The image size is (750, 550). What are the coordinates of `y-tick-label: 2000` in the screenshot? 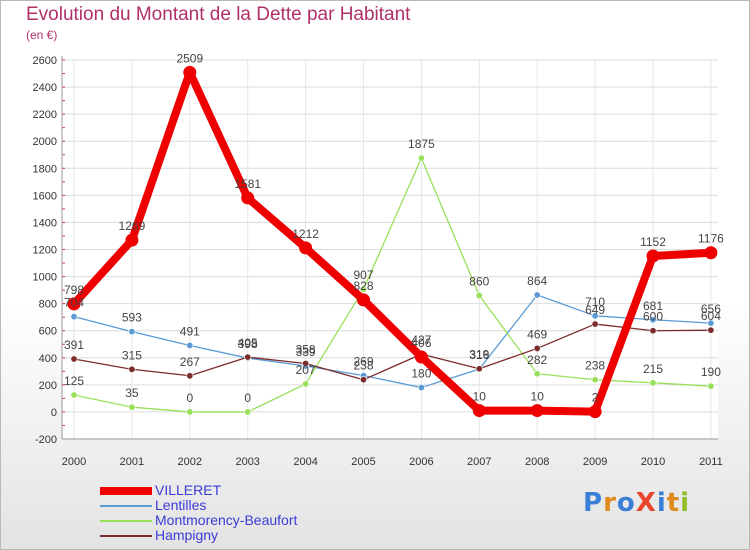 It's located at (45, 142).